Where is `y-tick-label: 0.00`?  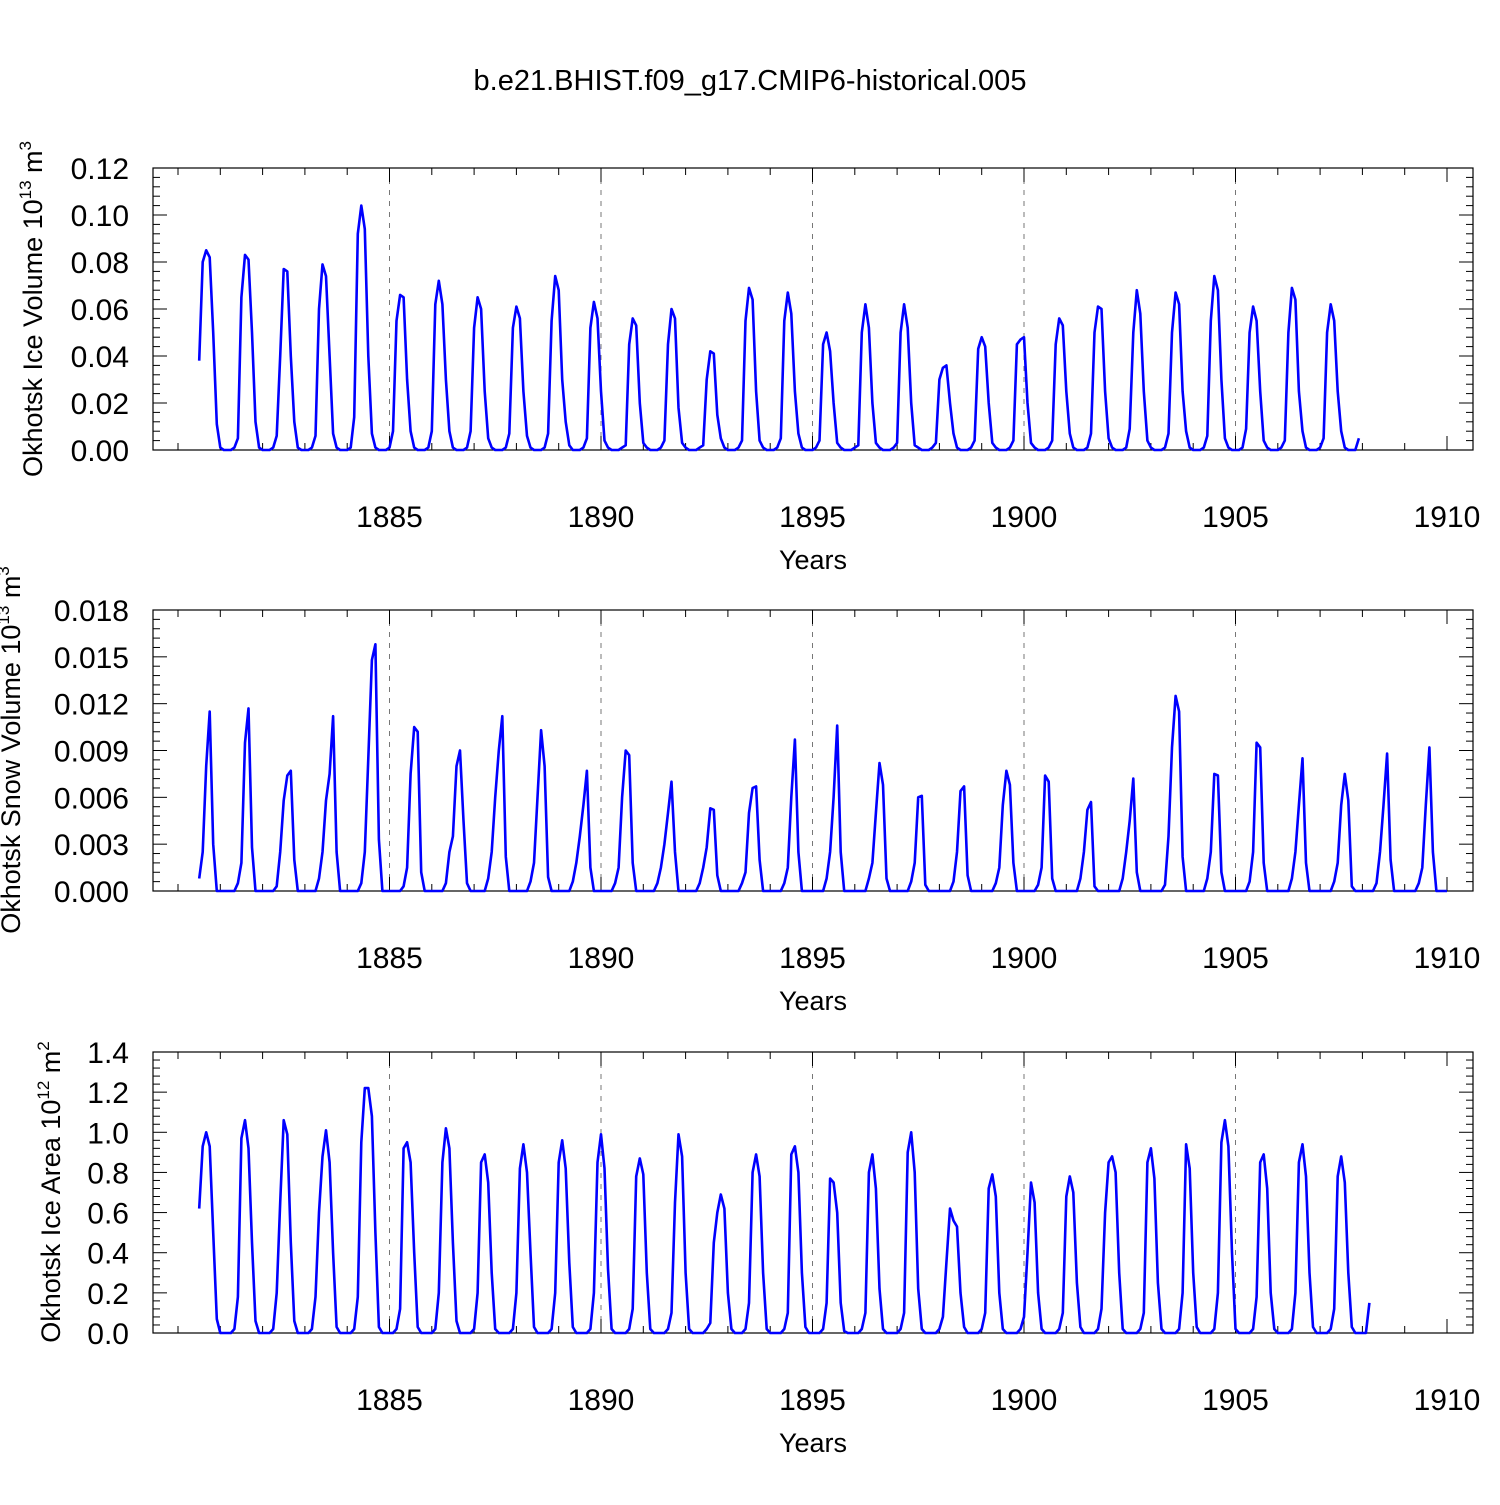
y-tick-label: 0.00 is located at coordinates (100, 451).